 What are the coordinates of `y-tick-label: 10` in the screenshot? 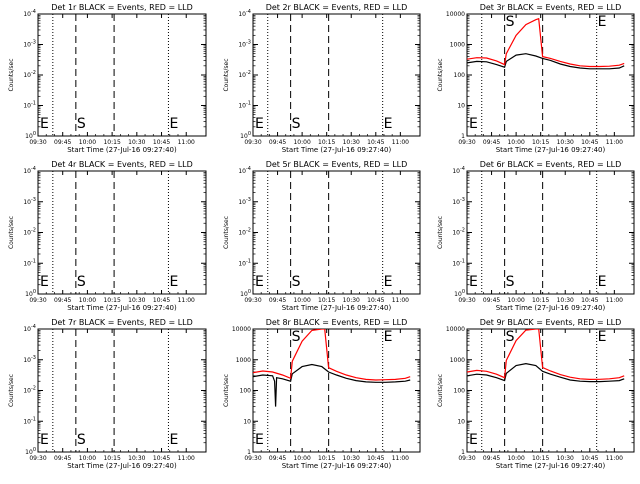 It's located at (247, 421).